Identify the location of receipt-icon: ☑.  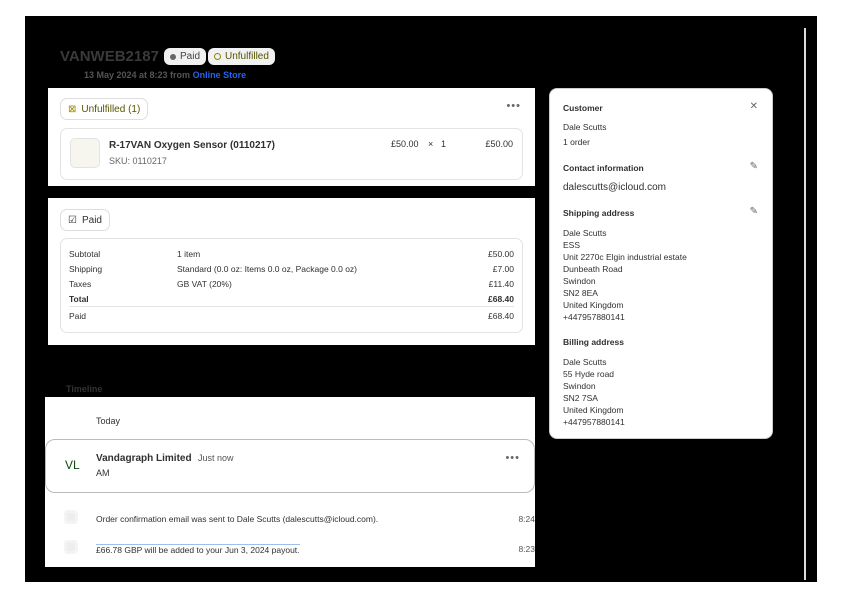
(72, 220).